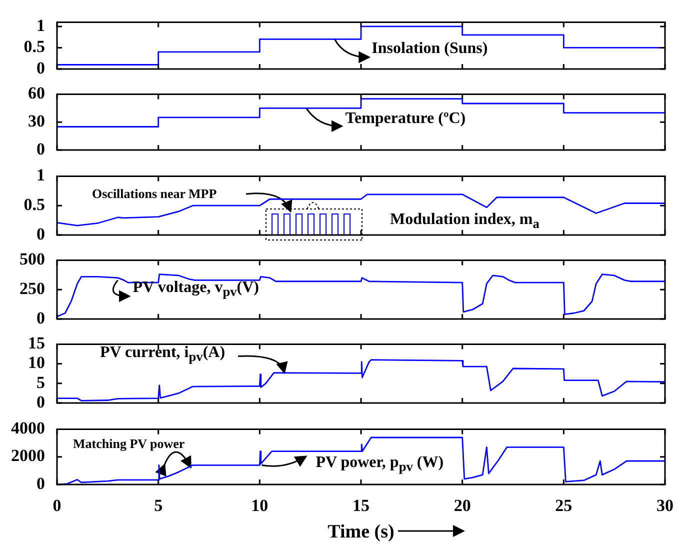  I want to click on y-tick-label: 5, so click(40, 382).